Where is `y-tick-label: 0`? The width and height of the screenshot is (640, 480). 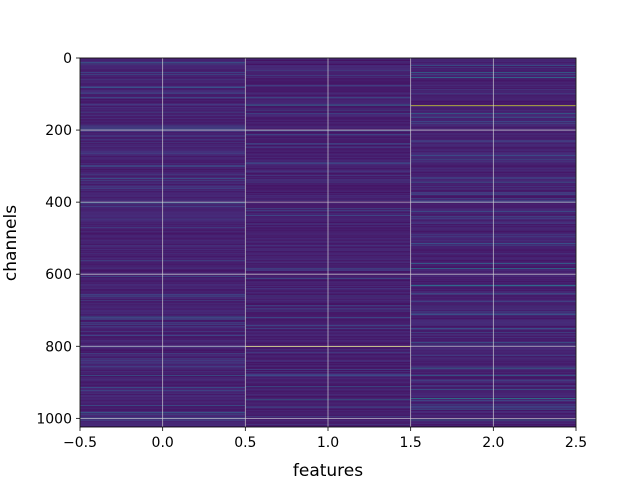
y-tick-label: 0 is located at coordinates (67, 59).